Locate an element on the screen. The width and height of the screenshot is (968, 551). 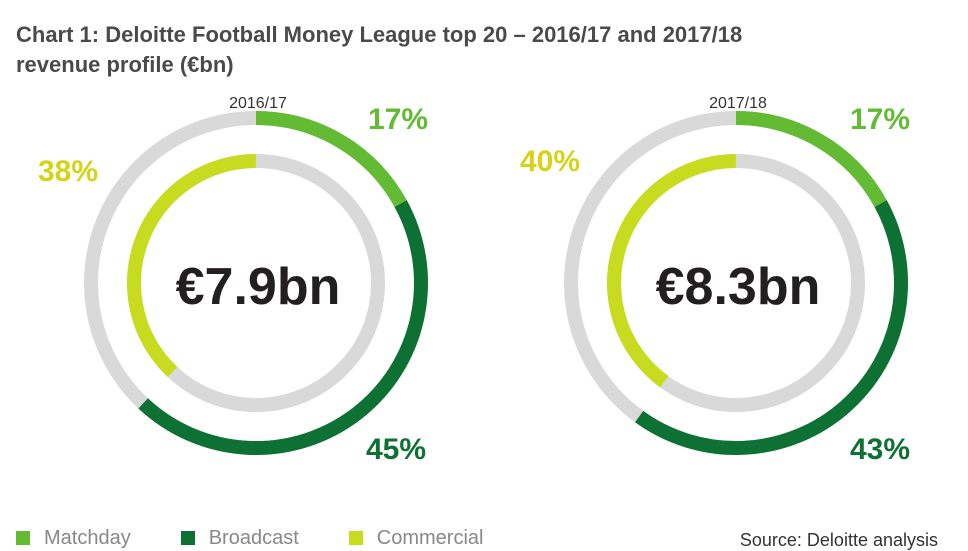
legend-item-commercial: Commercial is located at coordinates (416, 537).